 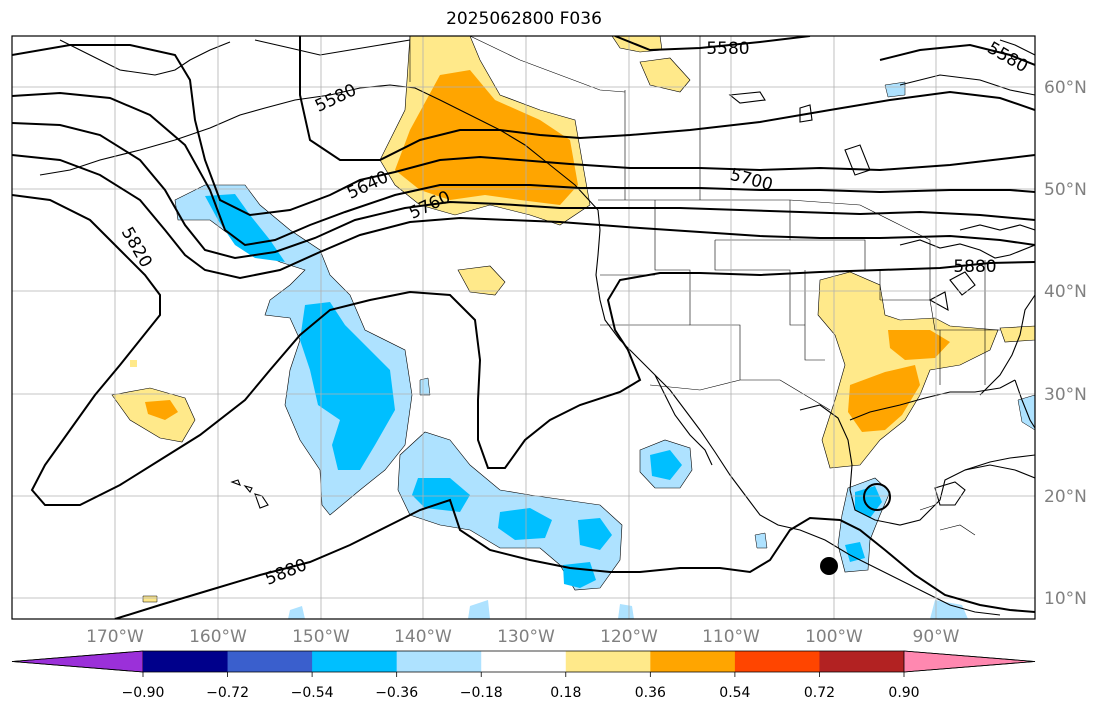 What do you see at coordinates (481, 693) in the screenshot?
I see `colorbar-tick-label: −0.18` at bounding box center [481, 693].